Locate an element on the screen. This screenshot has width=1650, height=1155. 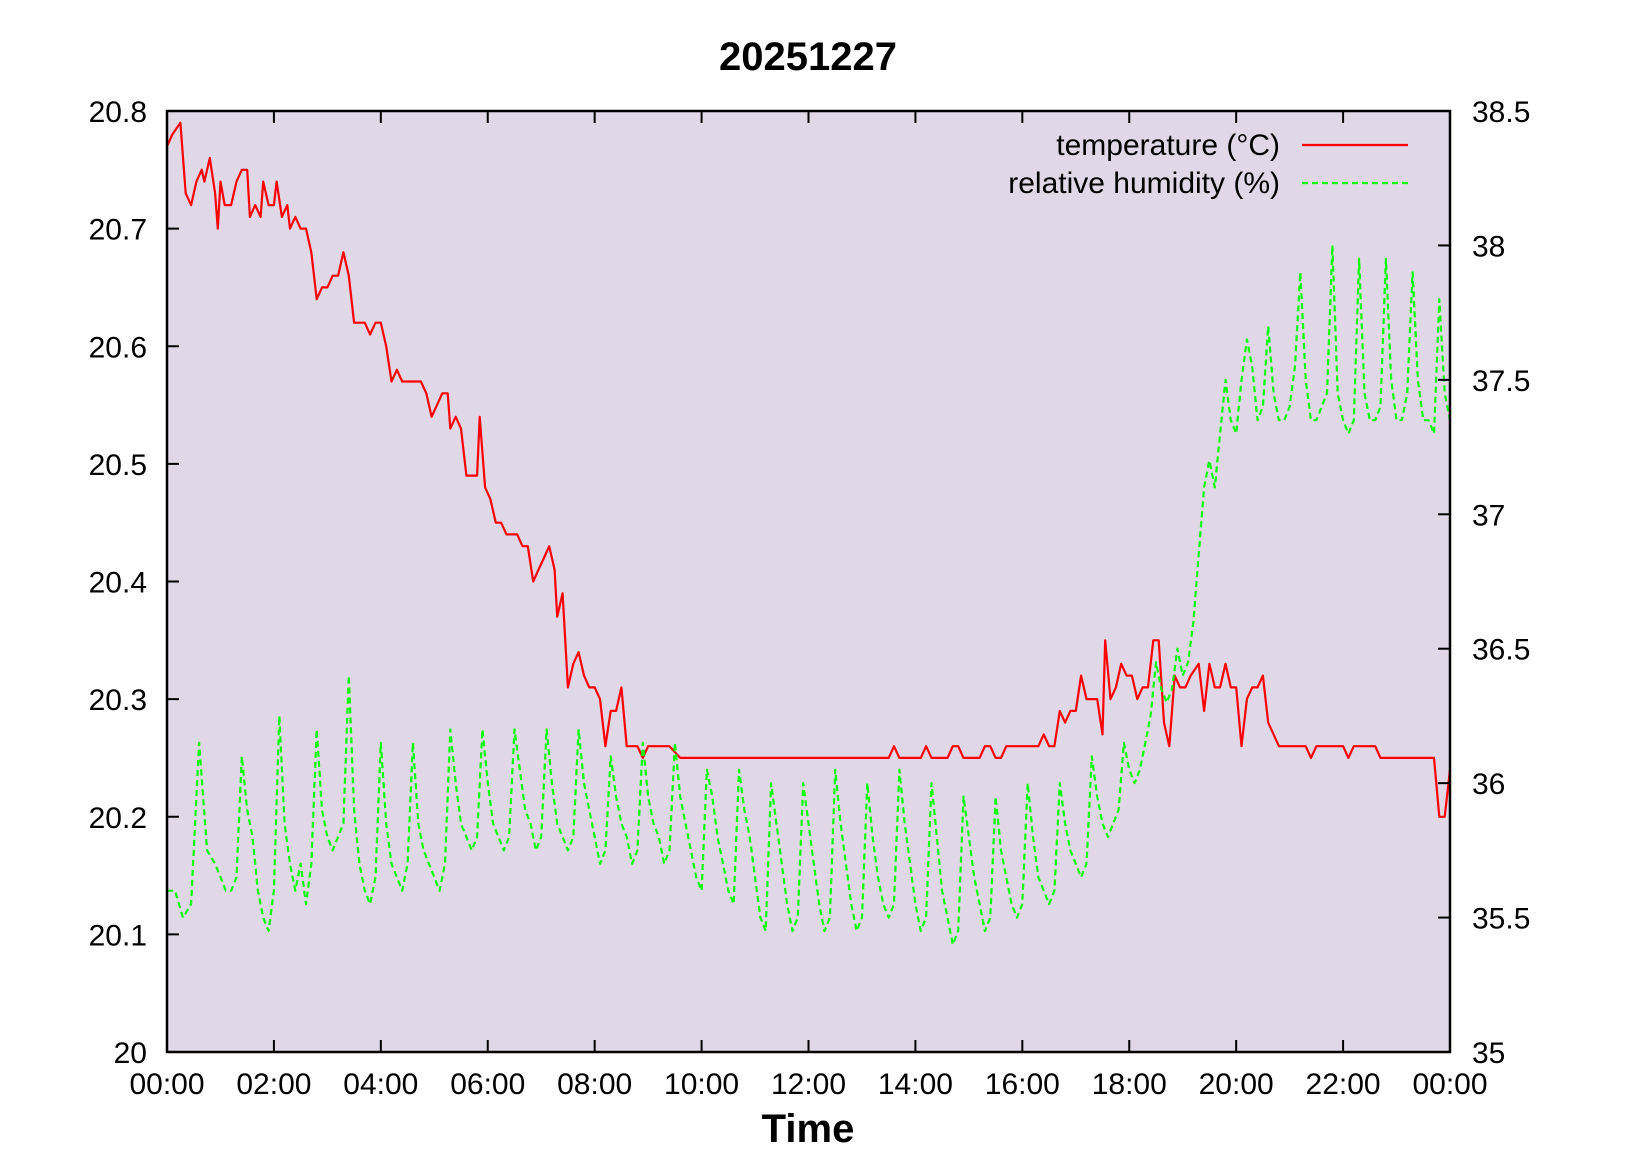
x-tick-label: 08:00 is located at coordinates (594, 1084).